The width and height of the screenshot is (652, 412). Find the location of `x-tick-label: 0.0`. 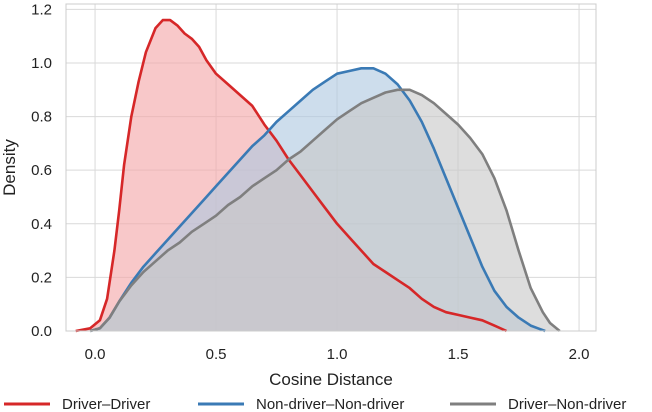

x-tick-label: 0.0 is located at coordinates (95, 354).